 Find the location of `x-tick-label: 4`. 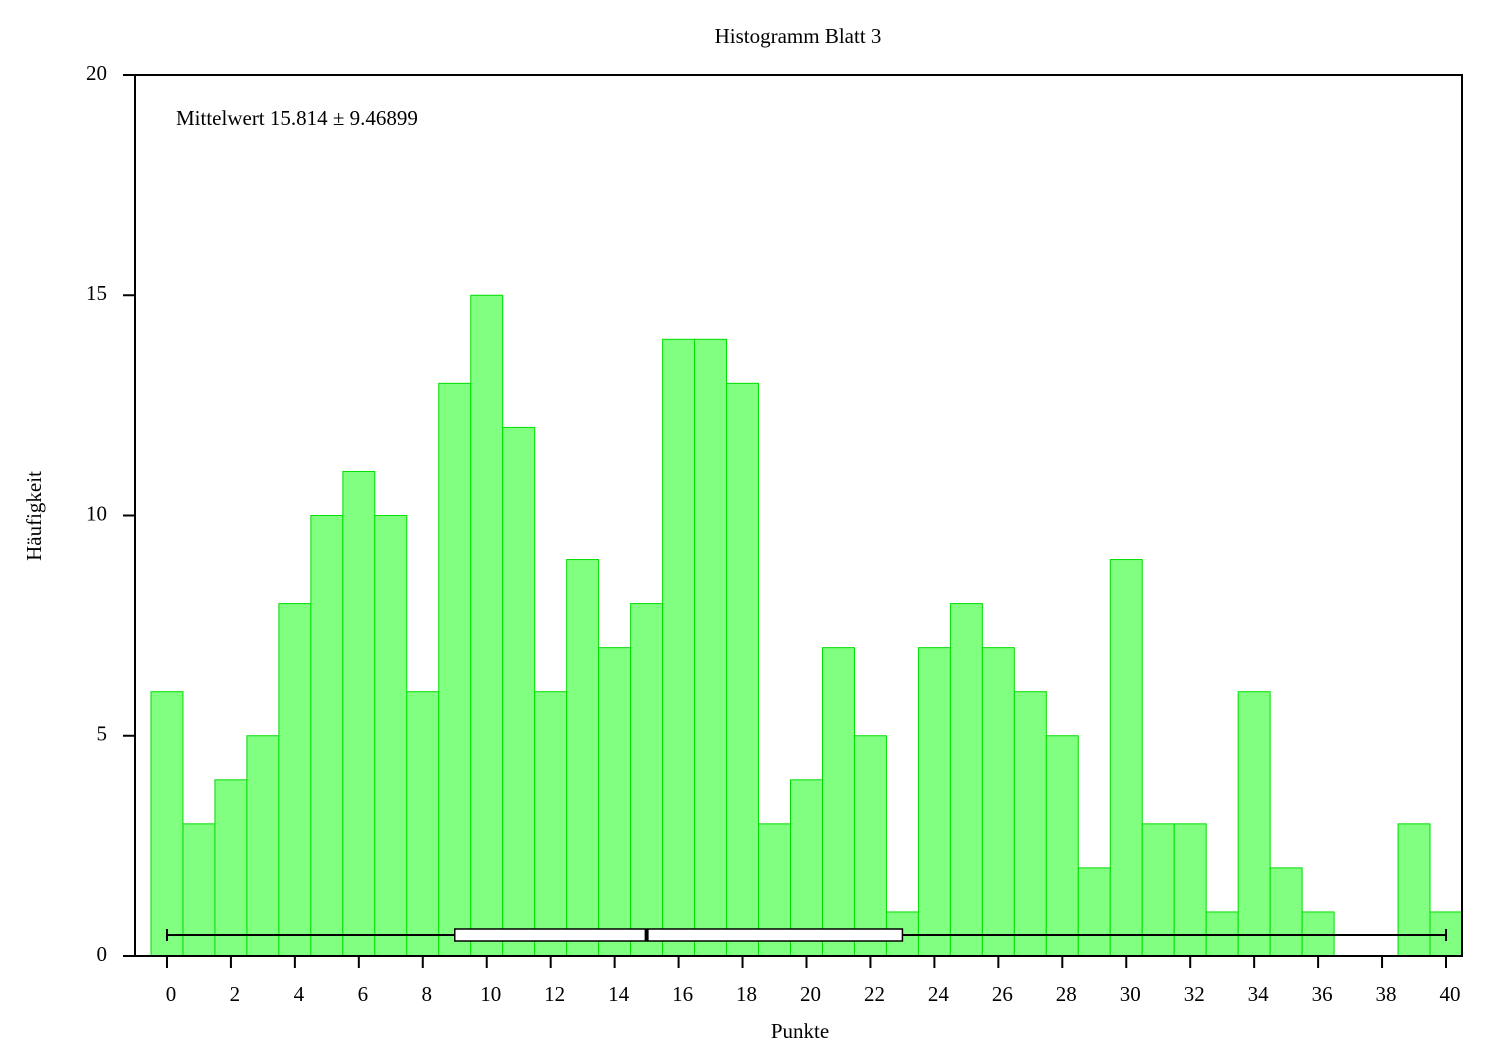

x-tick-label: 4 is located at coordinates (299, 994).